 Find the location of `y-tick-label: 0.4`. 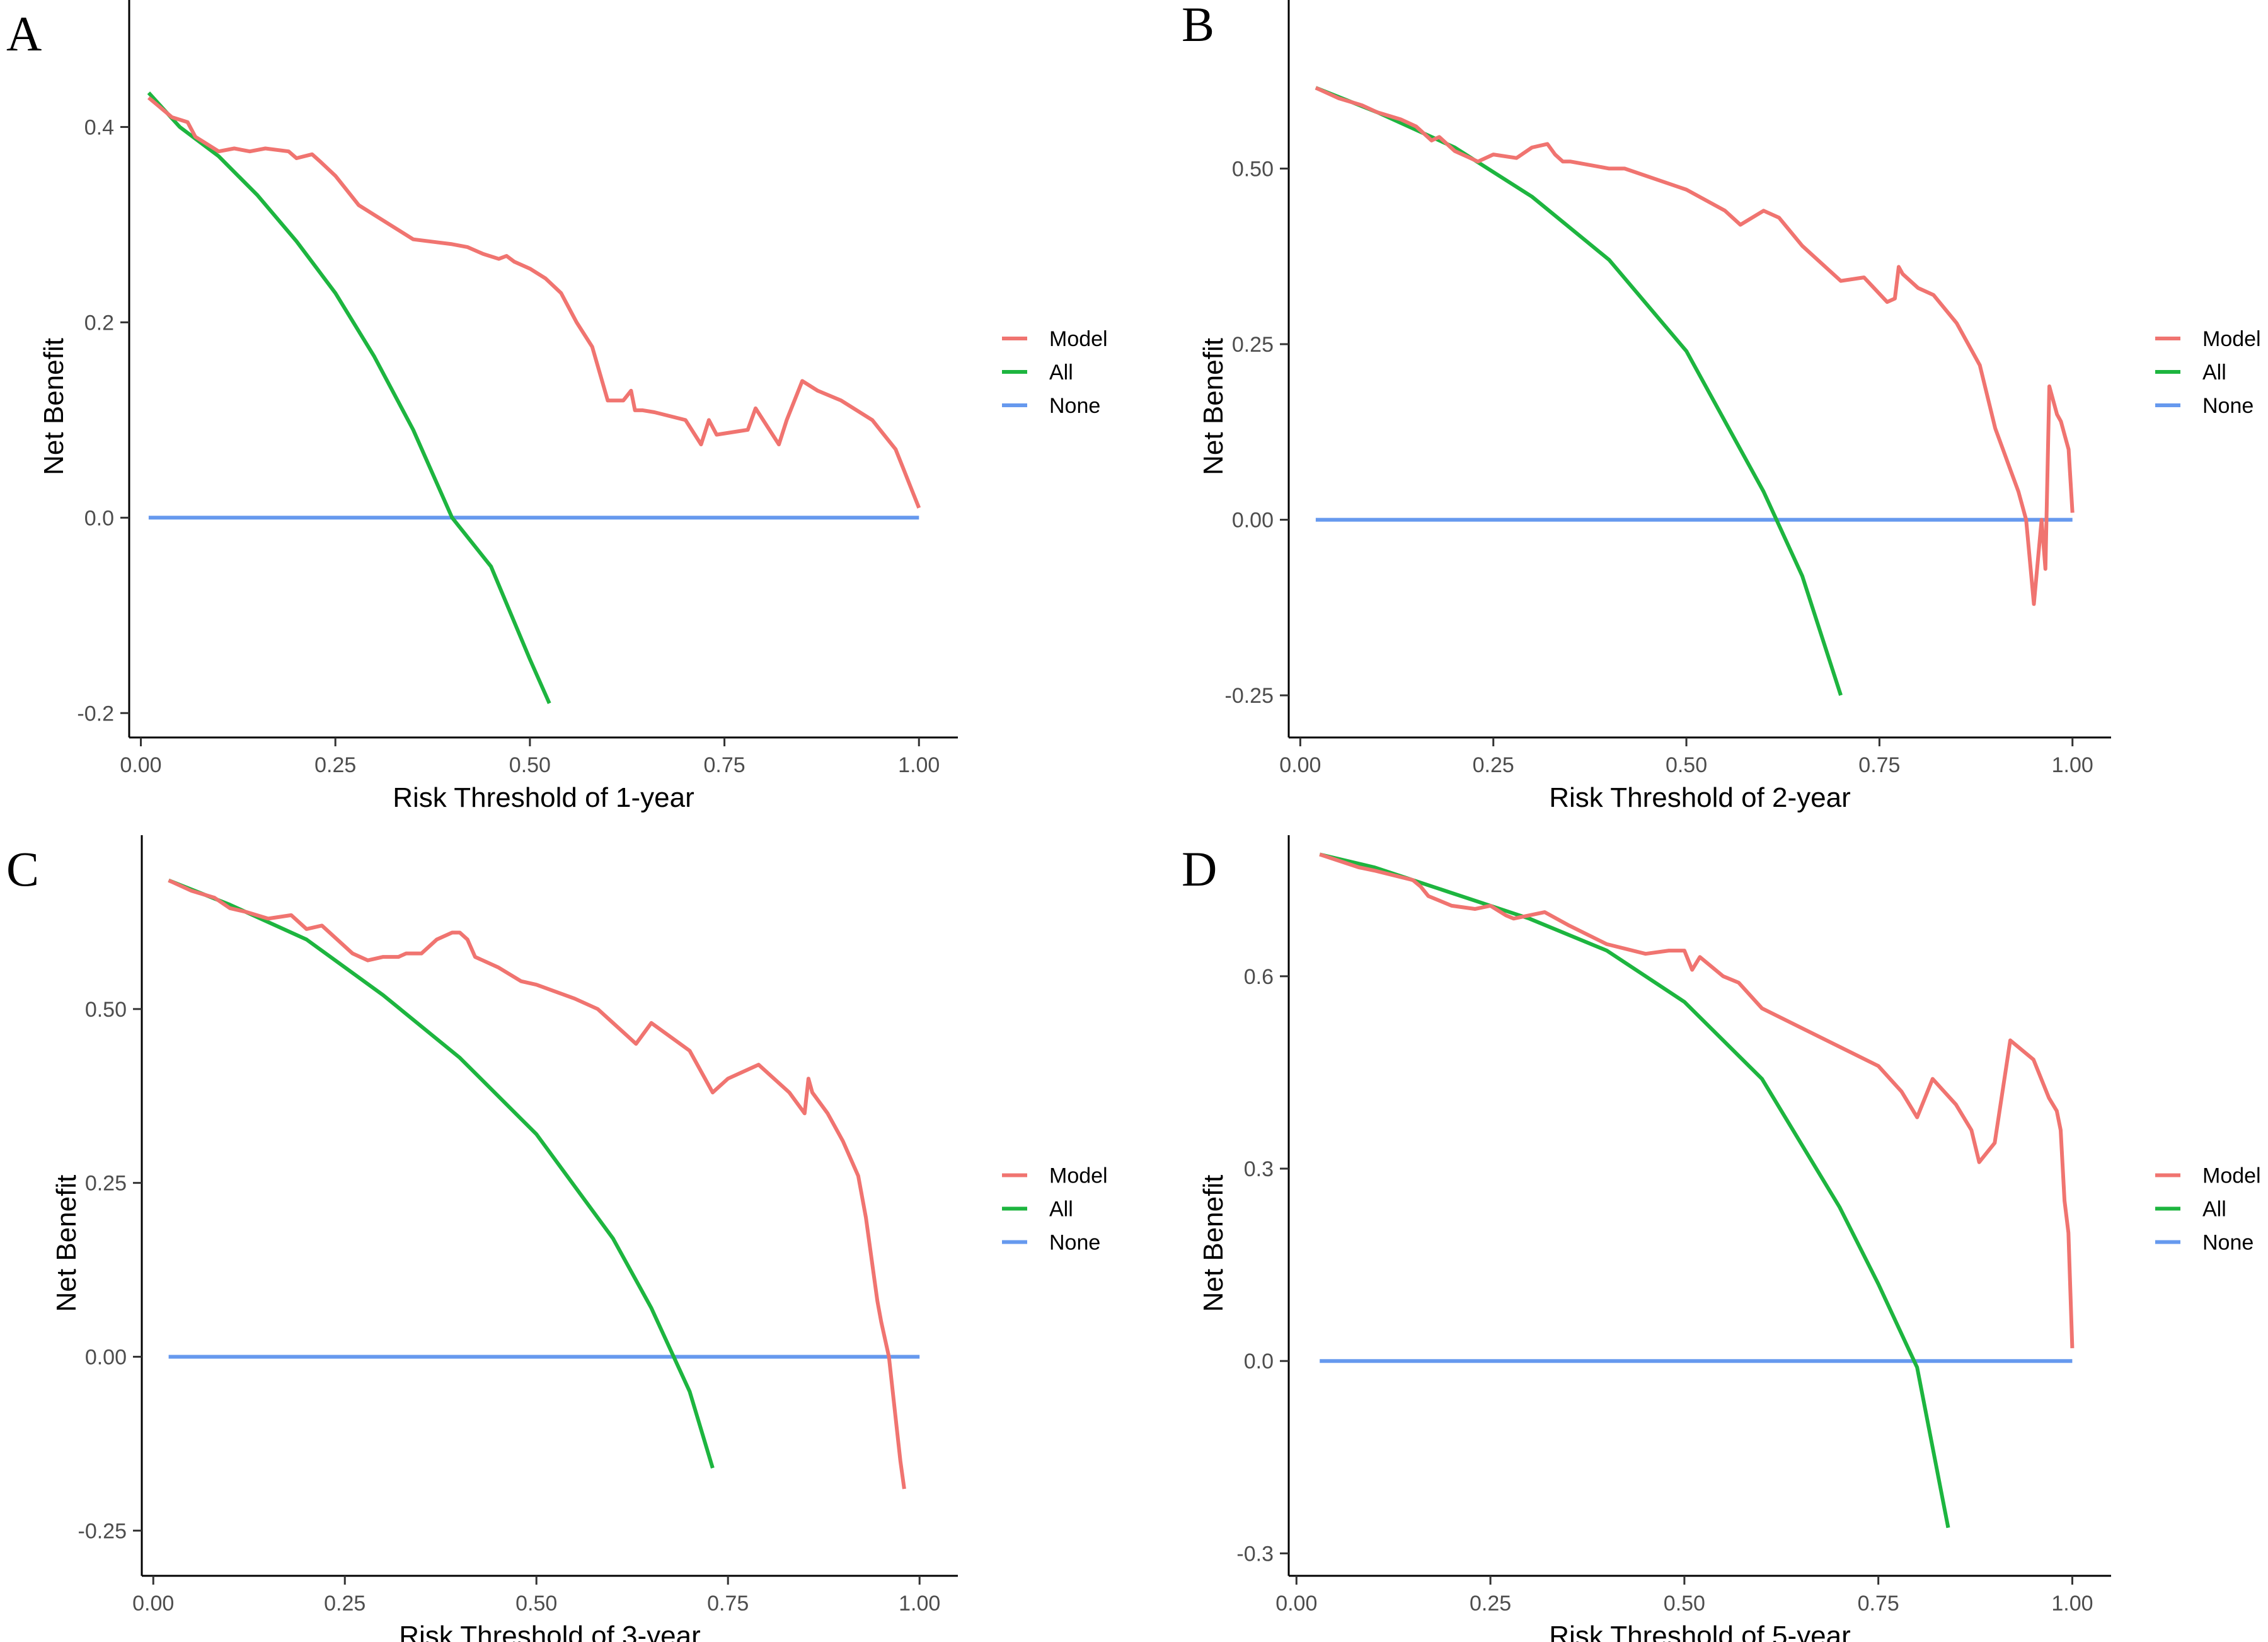

y-tick-label: 0.4 is located at coordinates (99, 127).